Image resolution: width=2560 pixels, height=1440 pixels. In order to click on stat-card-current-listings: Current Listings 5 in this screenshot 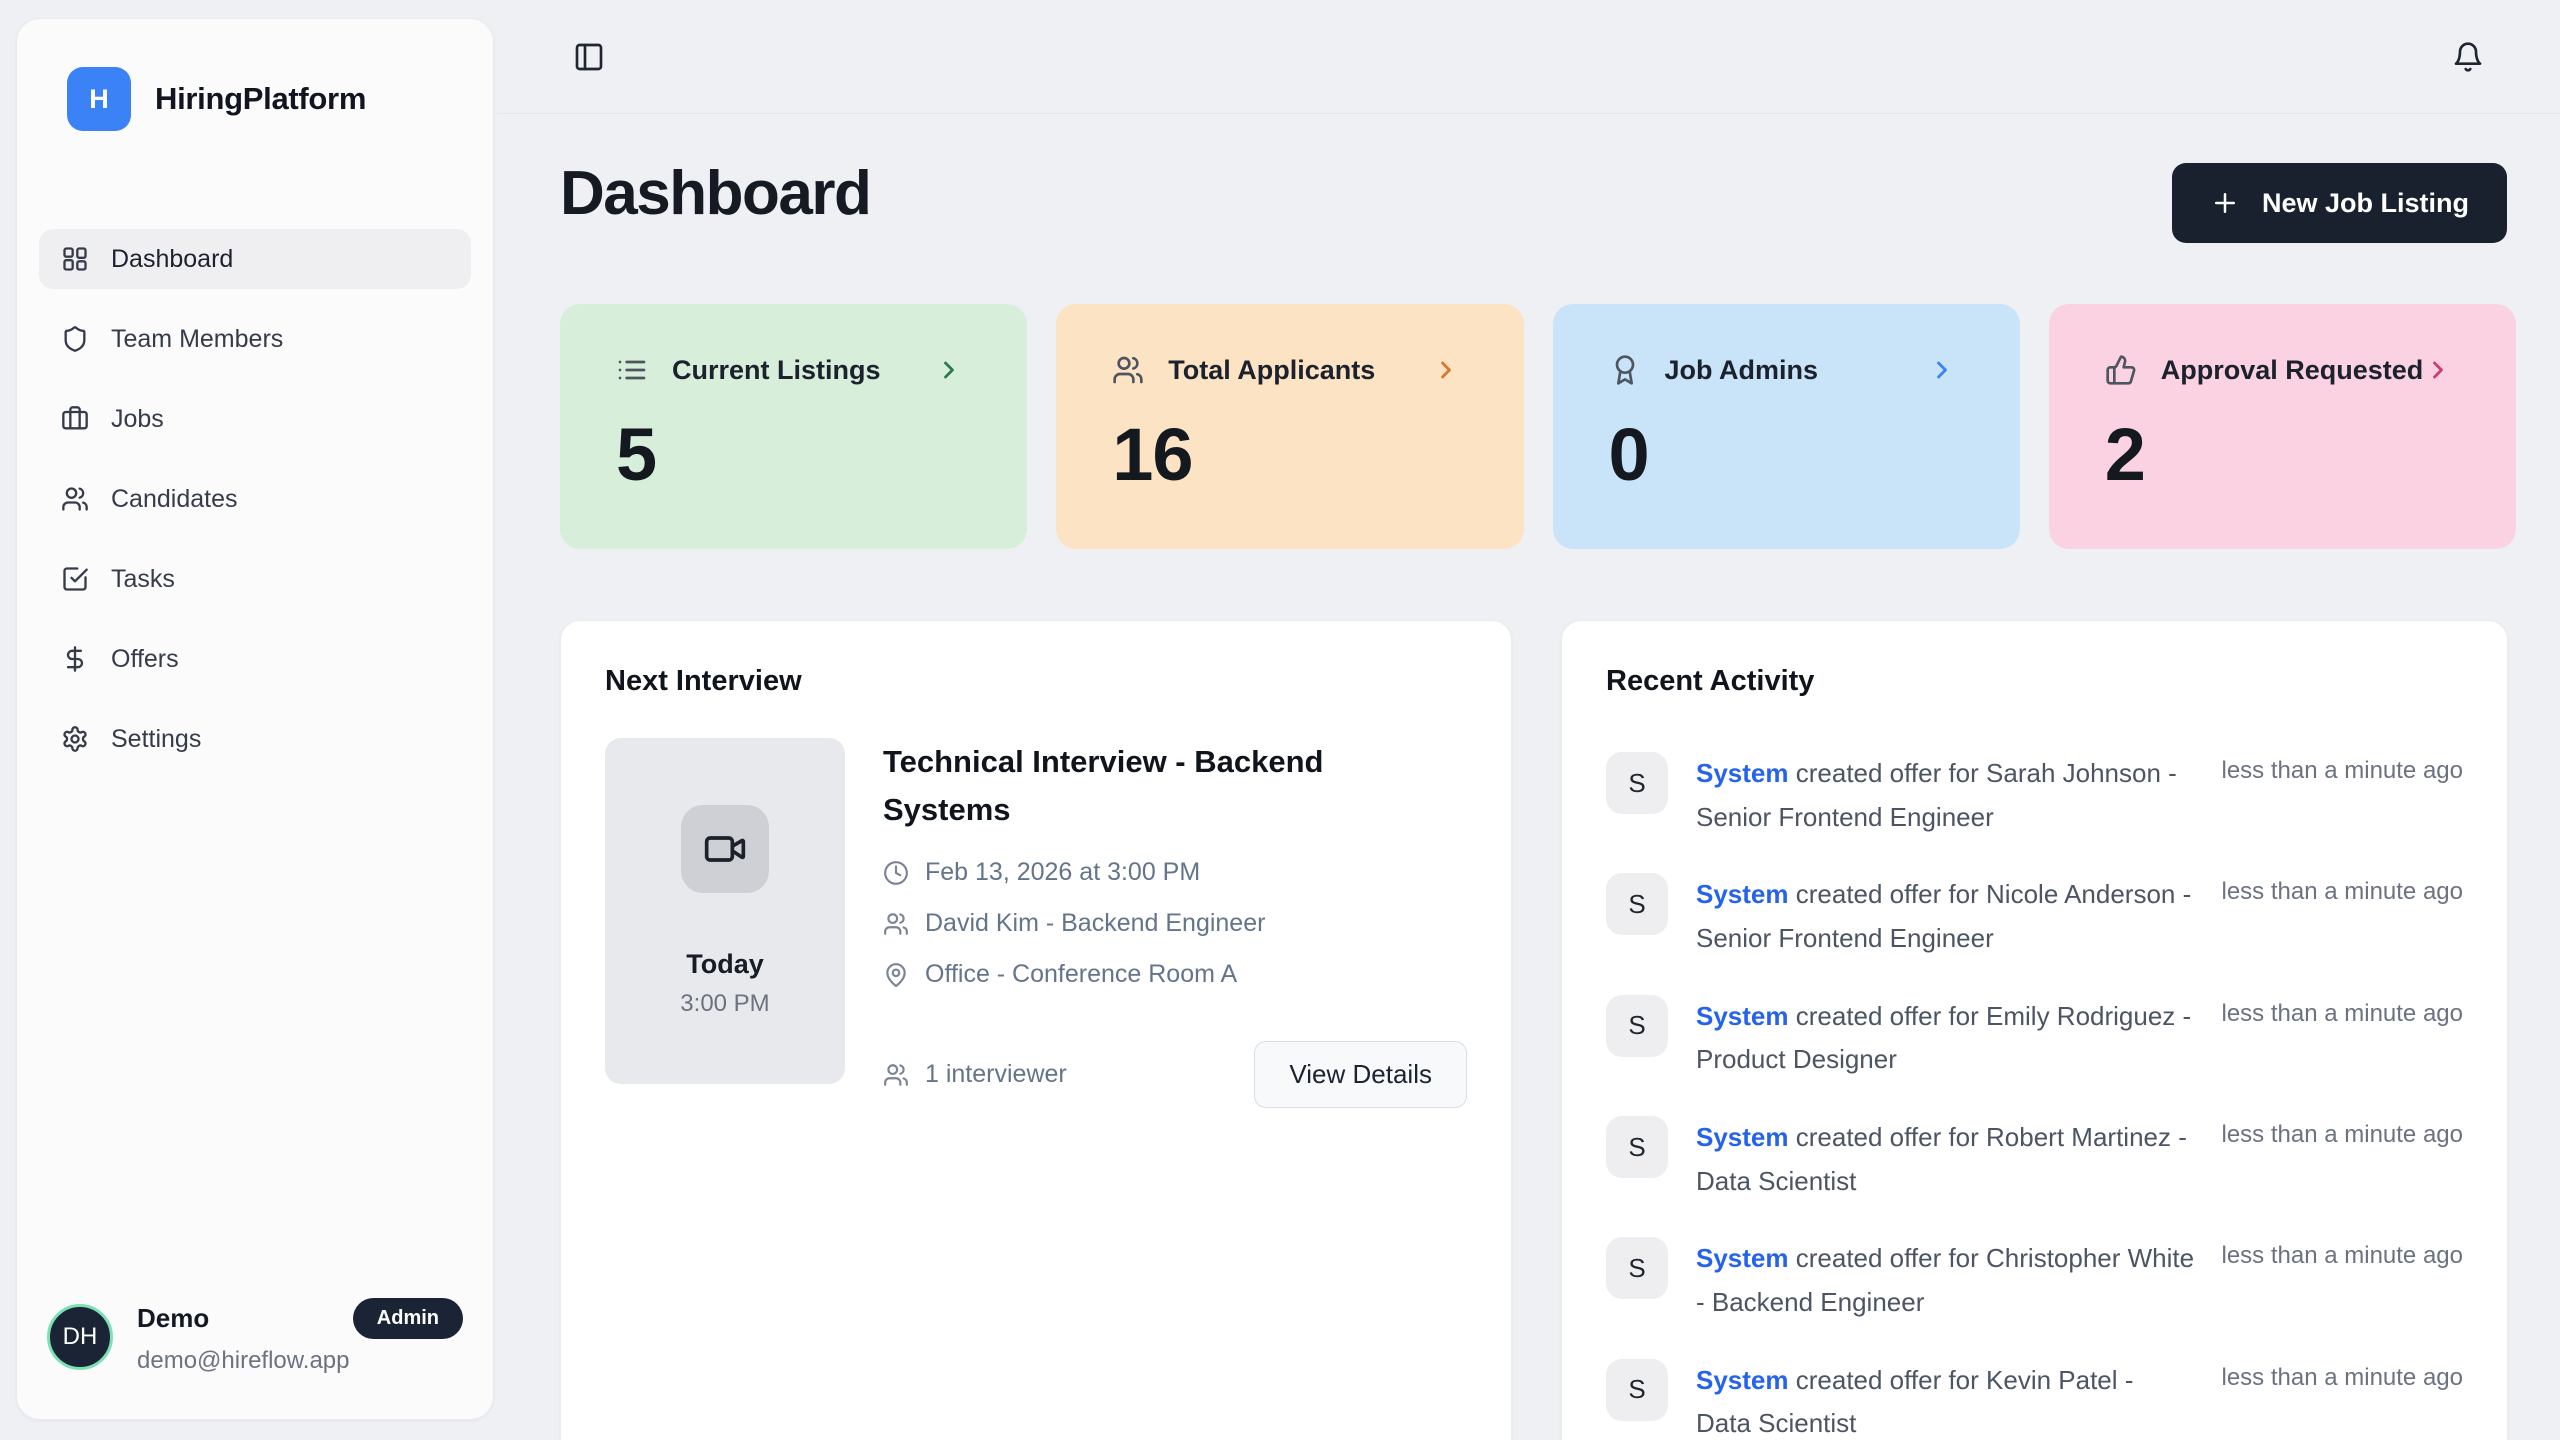, I will do `click(794, 426)`.